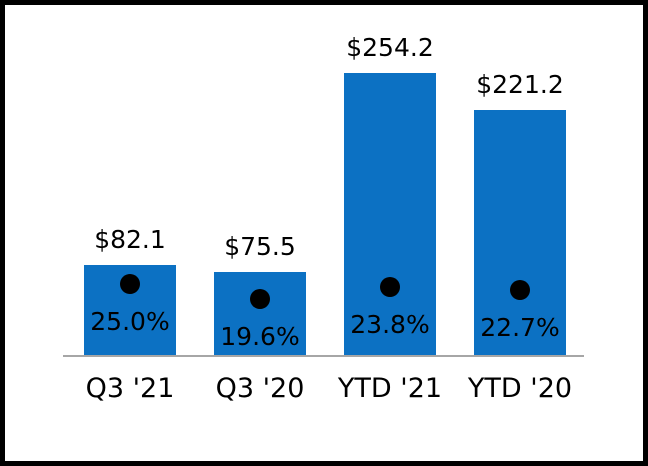  Describe the element at coordinates (520, 328) in the screenshot. I see `percent-label: 22.7%` at that location.